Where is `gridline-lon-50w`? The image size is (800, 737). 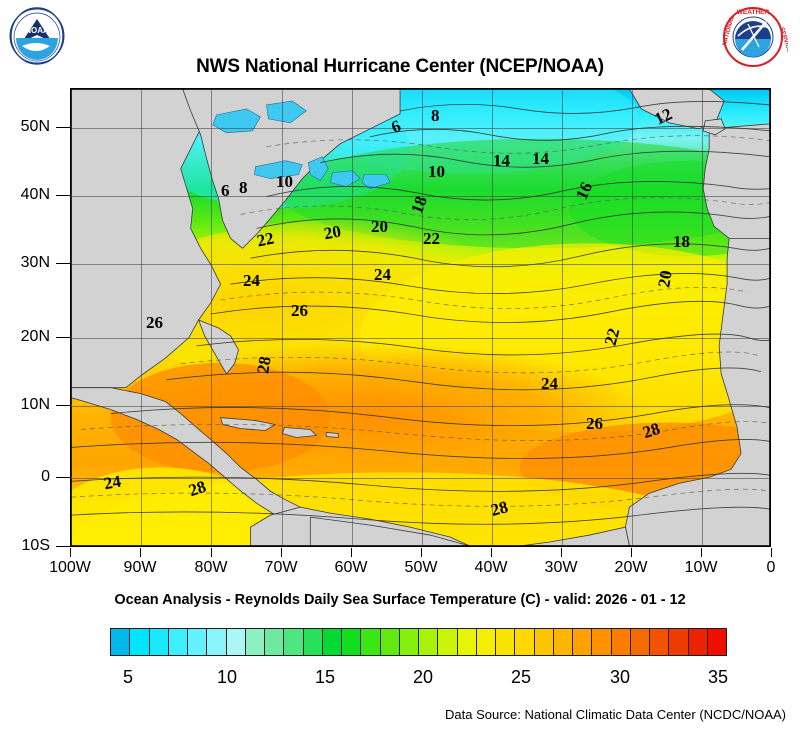
gridline-lon-50w is located at coordinates (422, 317).